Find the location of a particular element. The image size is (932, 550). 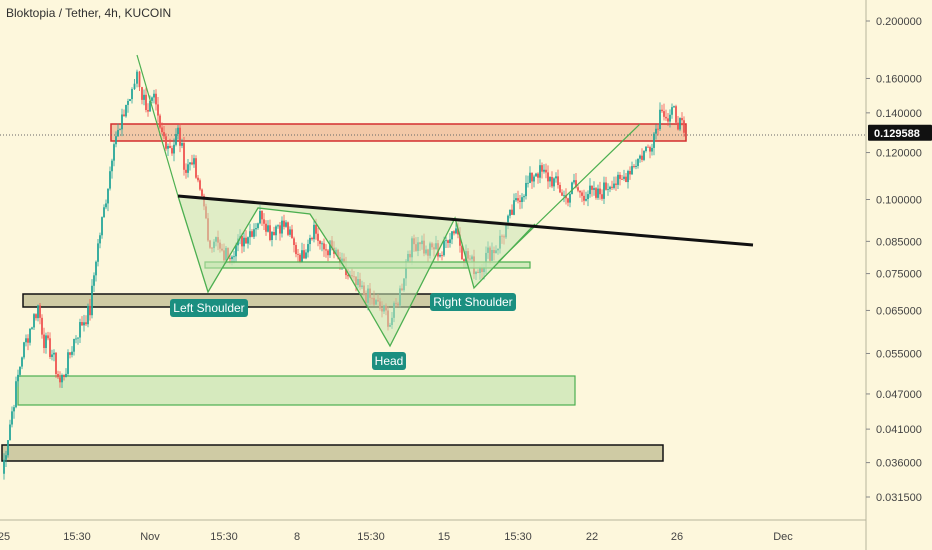

y-tick-label: 0.075000 is located at coordinates (899, 275).